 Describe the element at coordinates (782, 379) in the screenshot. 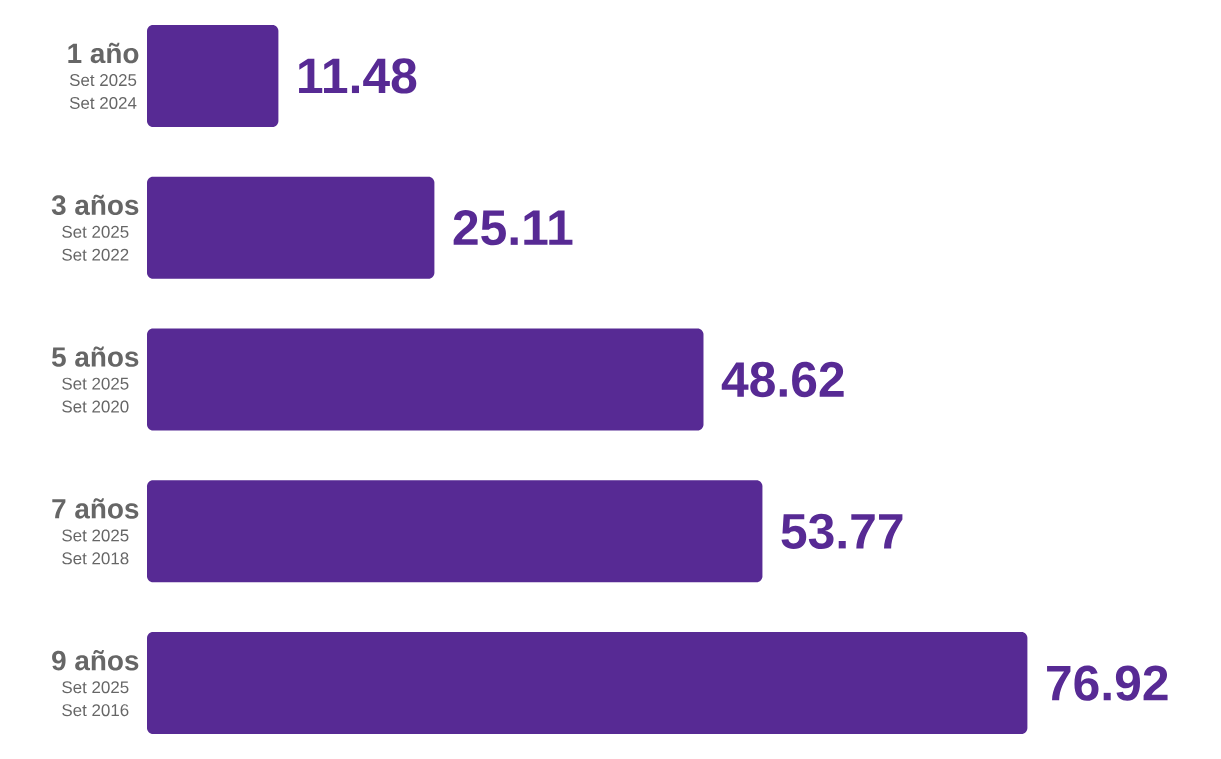

I see `data-label: 48.62` at that location.